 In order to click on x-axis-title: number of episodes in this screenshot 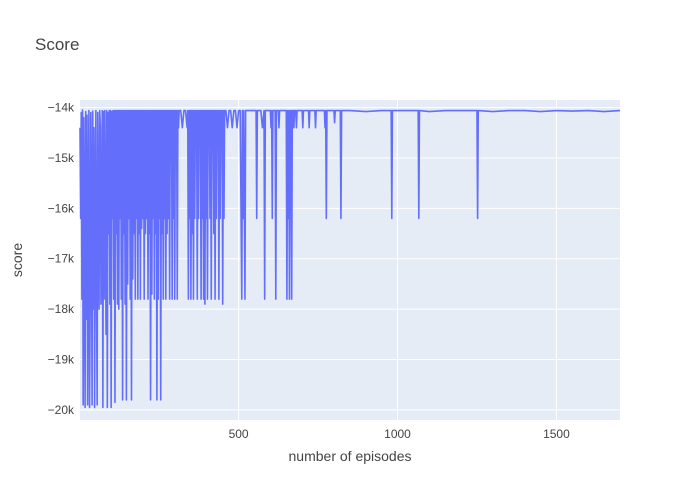, I will do `click(350, 456)`.